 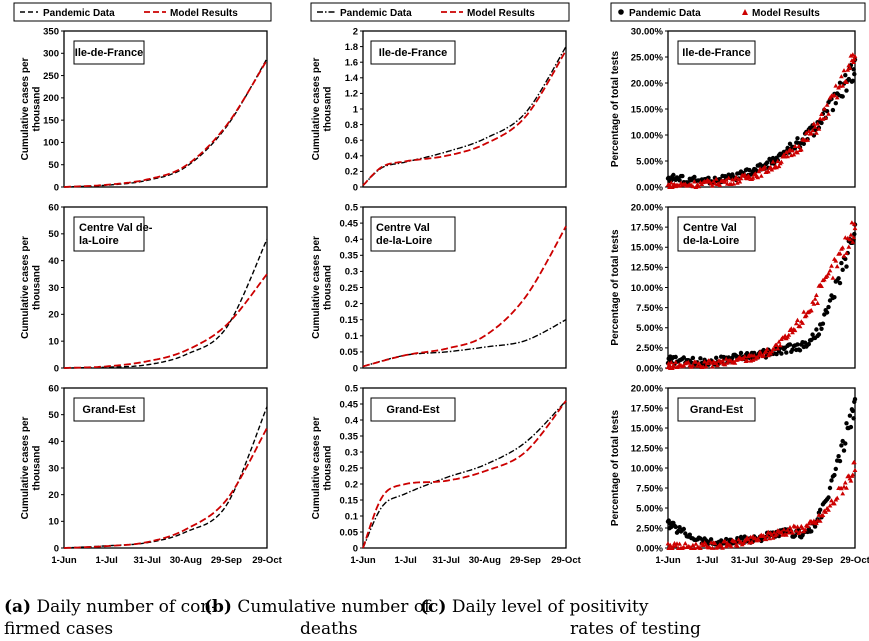 What do you see at coordinates (349, 223) in the screenshot?
I see `y-tick-label: 0.45` at bounding box center [349, 223].